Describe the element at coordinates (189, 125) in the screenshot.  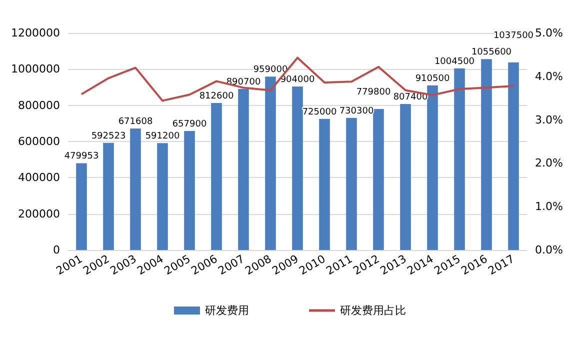
I see `data-label: 657900` at that location.